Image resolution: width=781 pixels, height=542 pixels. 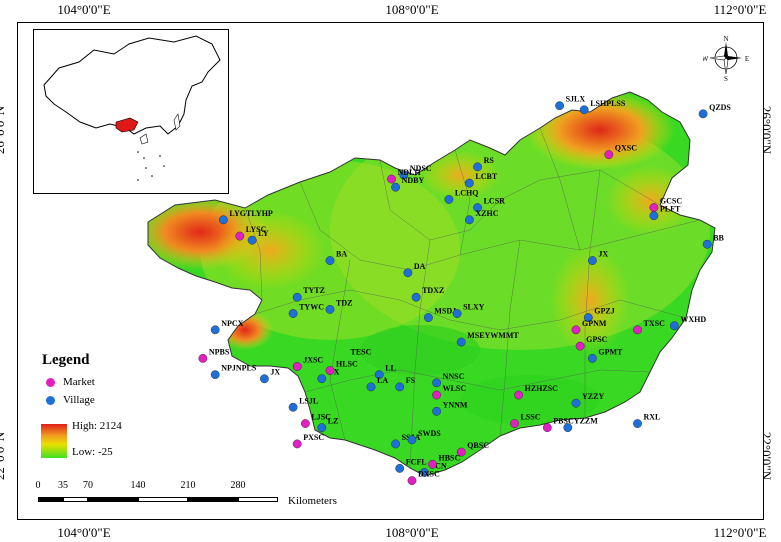 I want to click on village-marker-ba, so click(x=330, y=260).